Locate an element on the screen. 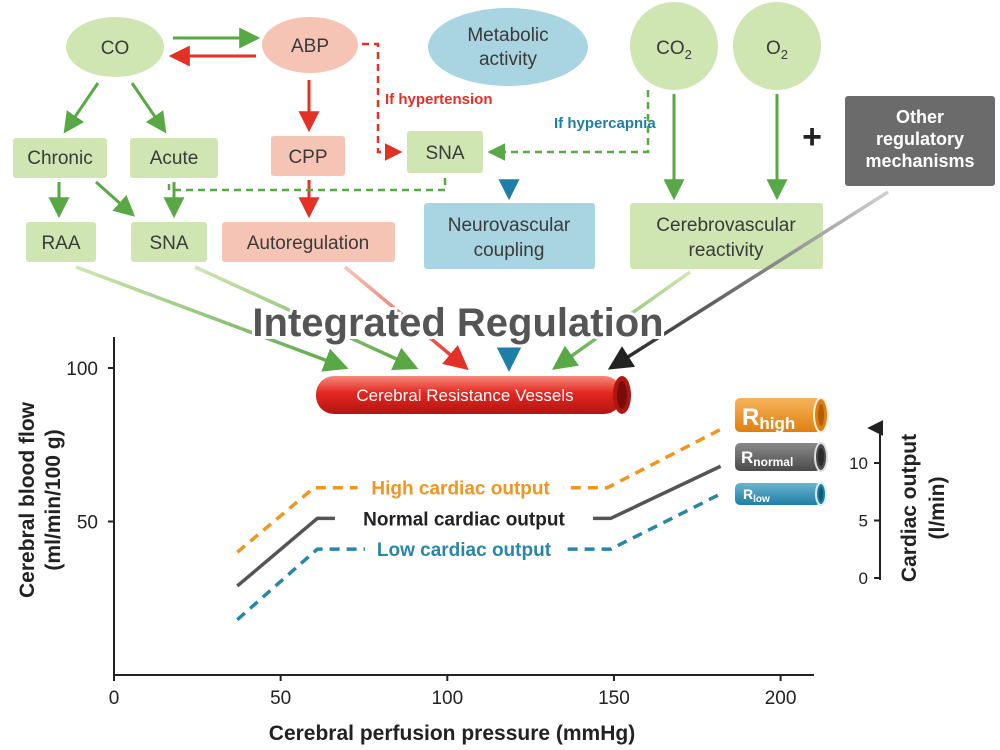 This screenshot has width=1000, height=750. cardiac-output-label-line2: (l/min) is located at coordinates (937, 508).